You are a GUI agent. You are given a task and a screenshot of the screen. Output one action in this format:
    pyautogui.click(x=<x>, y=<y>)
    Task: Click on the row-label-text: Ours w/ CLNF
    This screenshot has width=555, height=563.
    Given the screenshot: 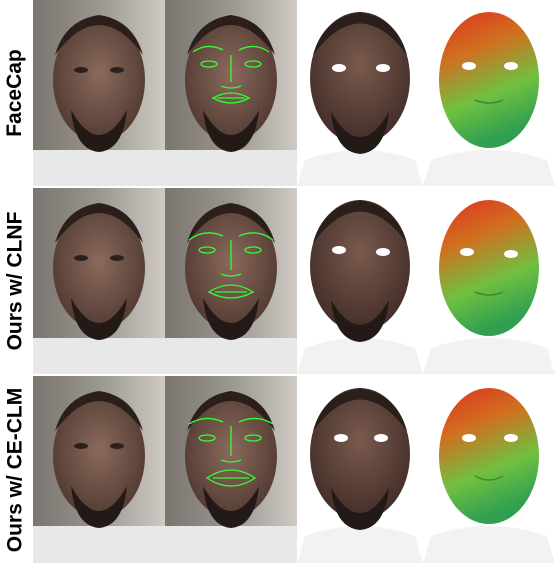 What is the action you would take?
    pyautogui.click(x=14, y=281)
    